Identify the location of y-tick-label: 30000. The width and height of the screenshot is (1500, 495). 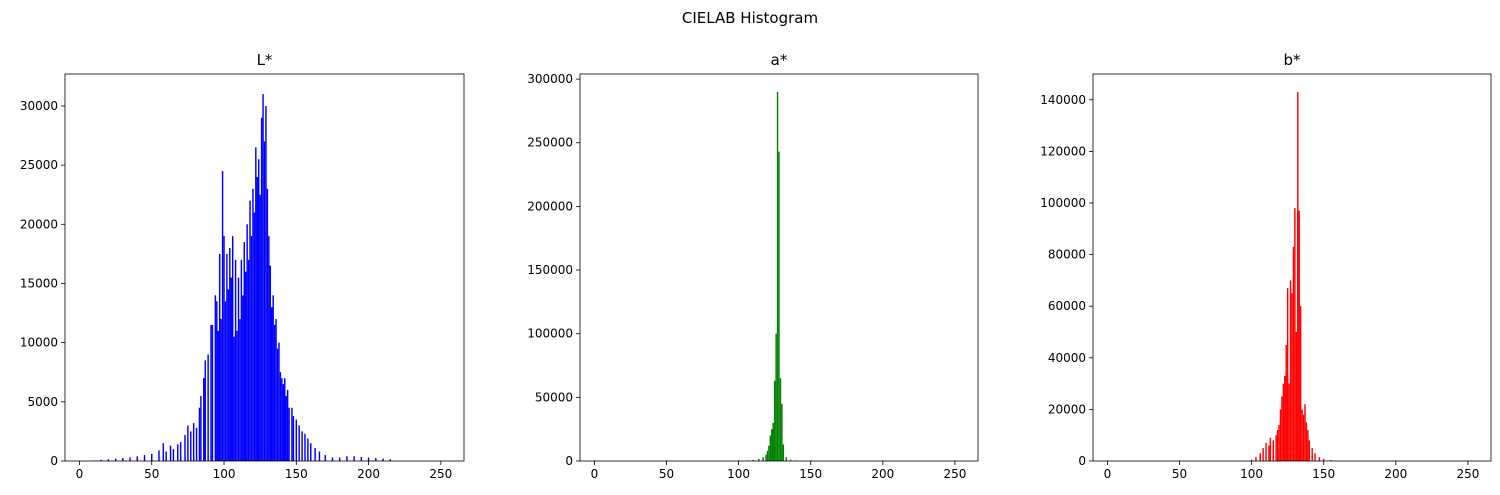
(39, 106).